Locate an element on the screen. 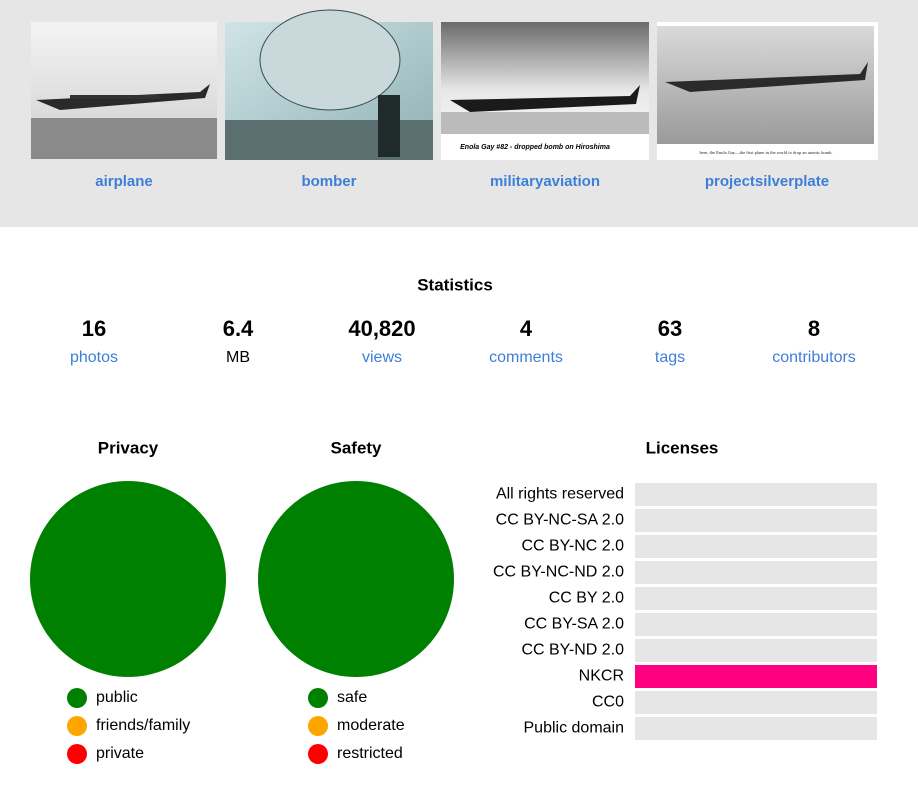  stat-label: views is located at coordinates (382, 357).